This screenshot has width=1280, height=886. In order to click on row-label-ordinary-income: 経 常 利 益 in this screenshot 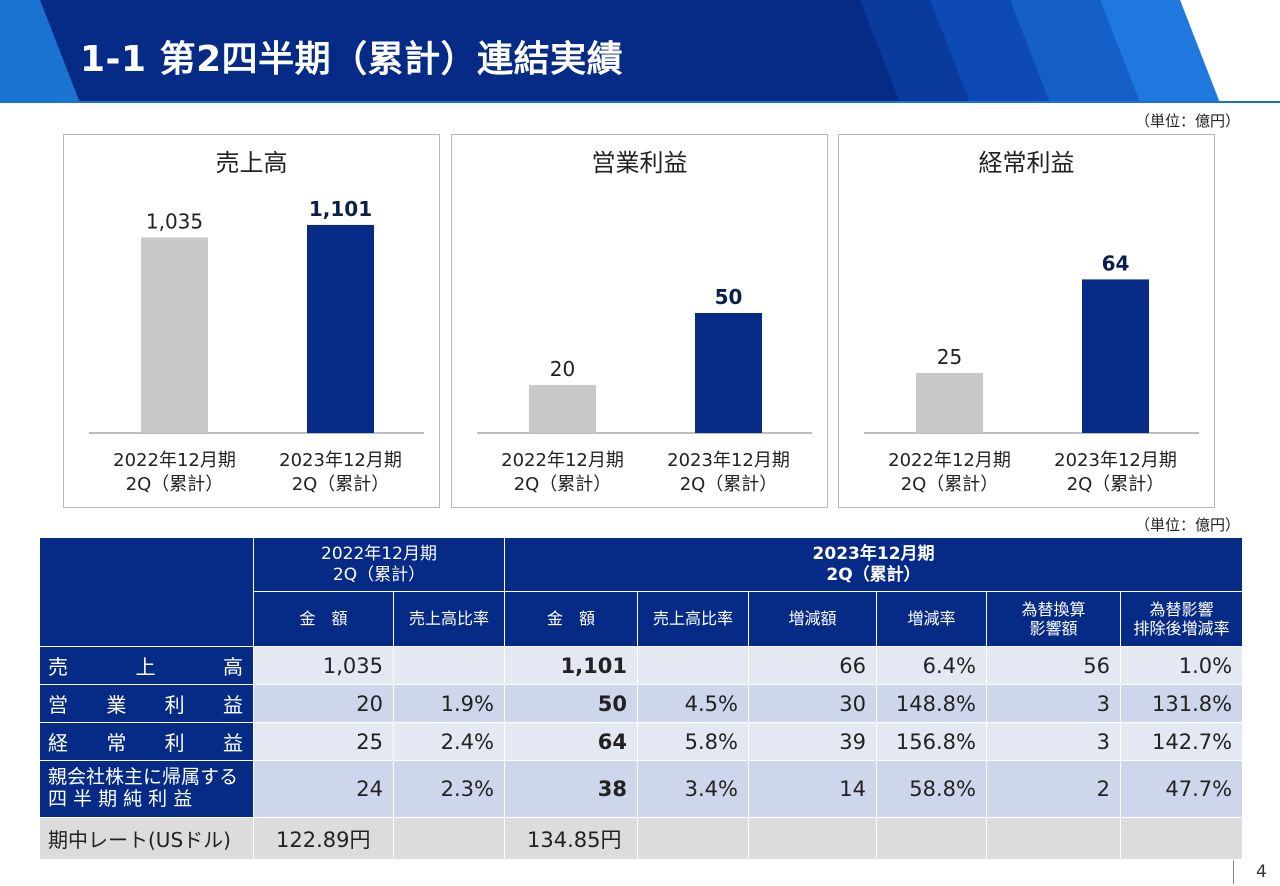, I will do `click(146, 741)`.